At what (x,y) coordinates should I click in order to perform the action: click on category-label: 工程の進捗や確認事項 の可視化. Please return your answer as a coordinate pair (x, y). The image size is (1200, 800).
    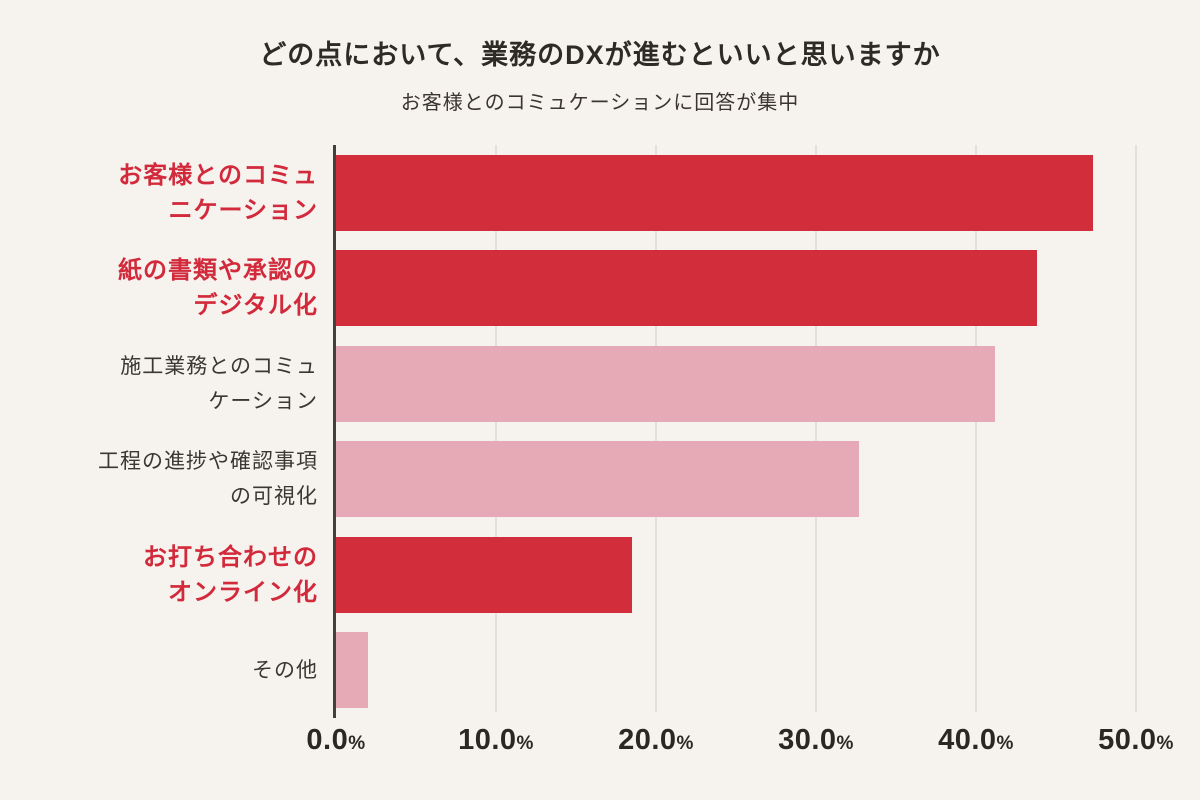
    Looking at the image, I should click on (208, 479).